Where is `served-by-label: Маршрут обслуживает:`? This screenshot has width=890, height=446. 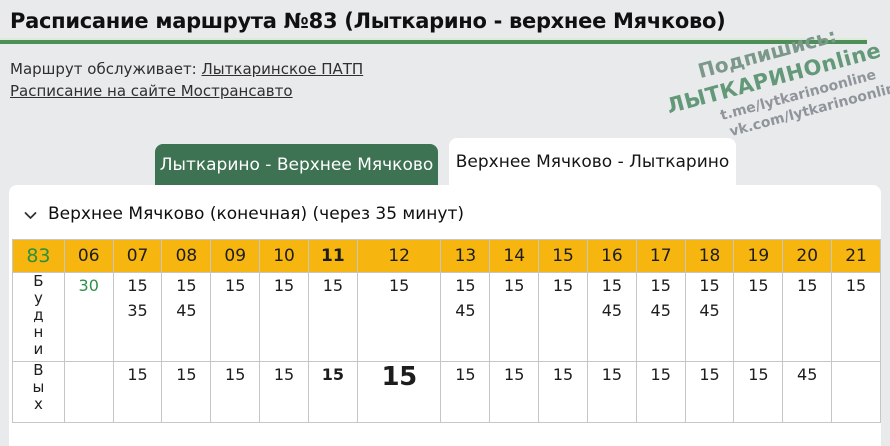
served-by-label: Маршрут обслуживает: is located at coordinates (103, 69).